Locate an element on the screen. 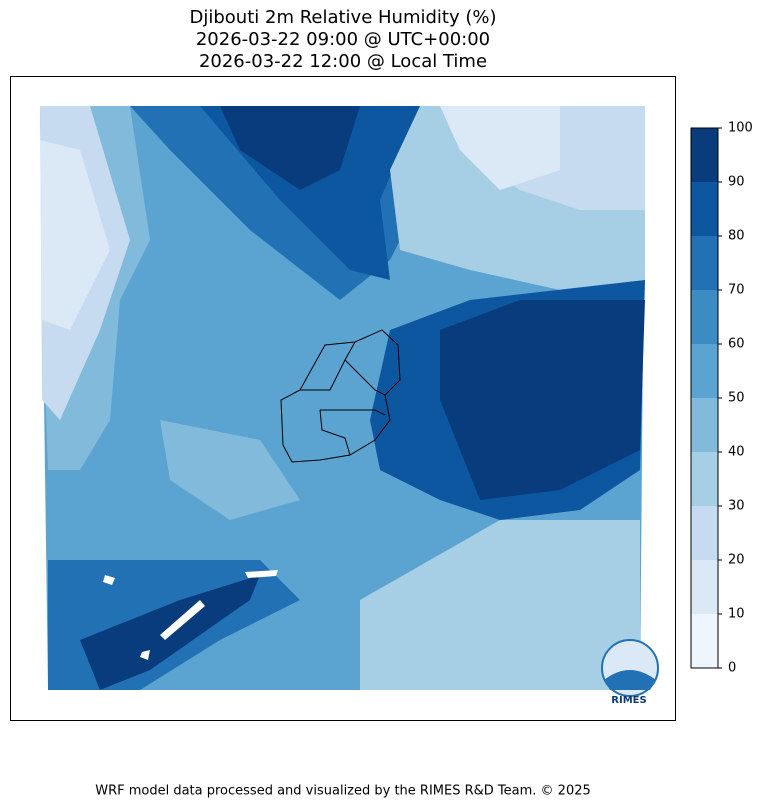 Image resolution: width=764 pixels, height=812 pixels. colorbar-tick-label: 40 is located at coordinates (736, 452).